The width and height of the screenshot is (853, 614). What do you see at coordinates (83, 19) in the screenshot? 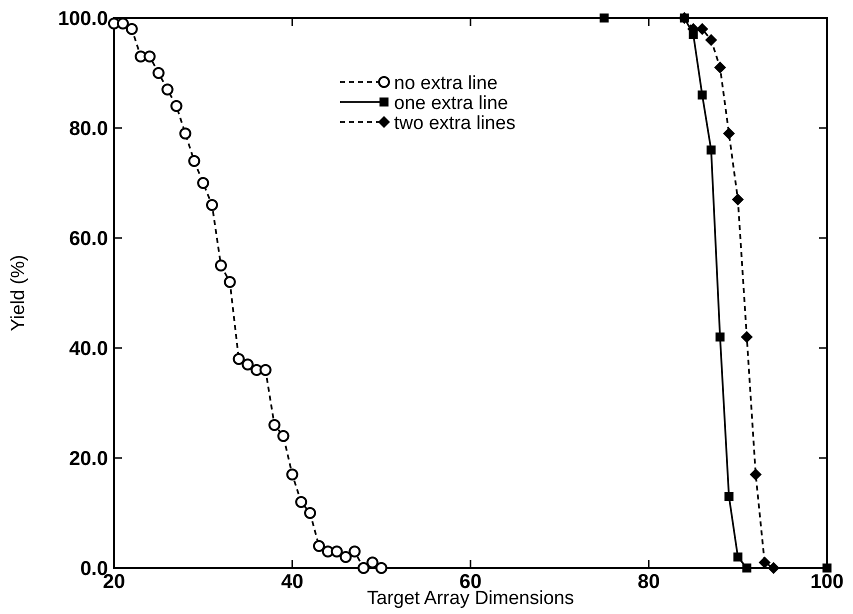
I see `y-tick-label: 100.0` at bounding box center [83, 19].